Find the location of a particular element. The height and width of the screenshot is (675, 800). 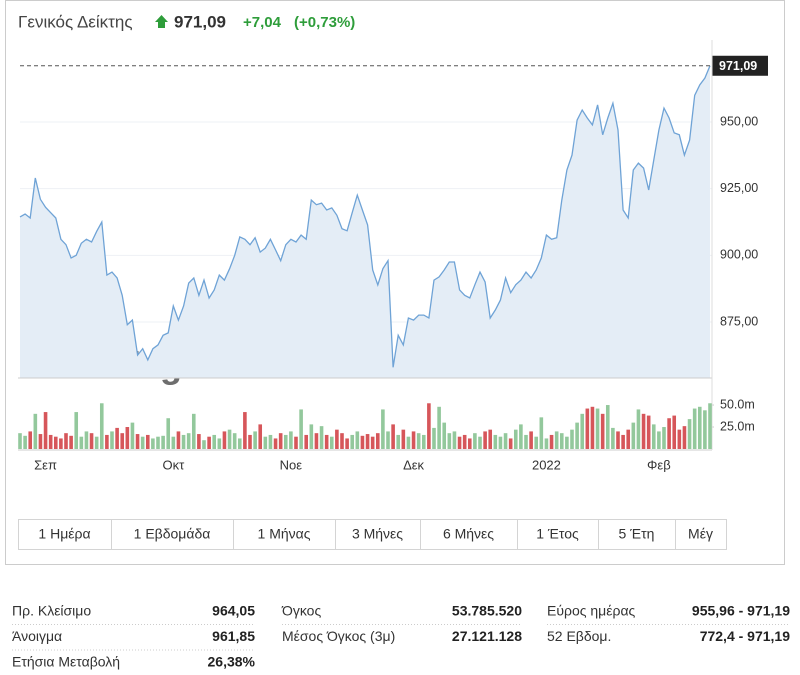

up-arrow is located at coordinates (161, 21).